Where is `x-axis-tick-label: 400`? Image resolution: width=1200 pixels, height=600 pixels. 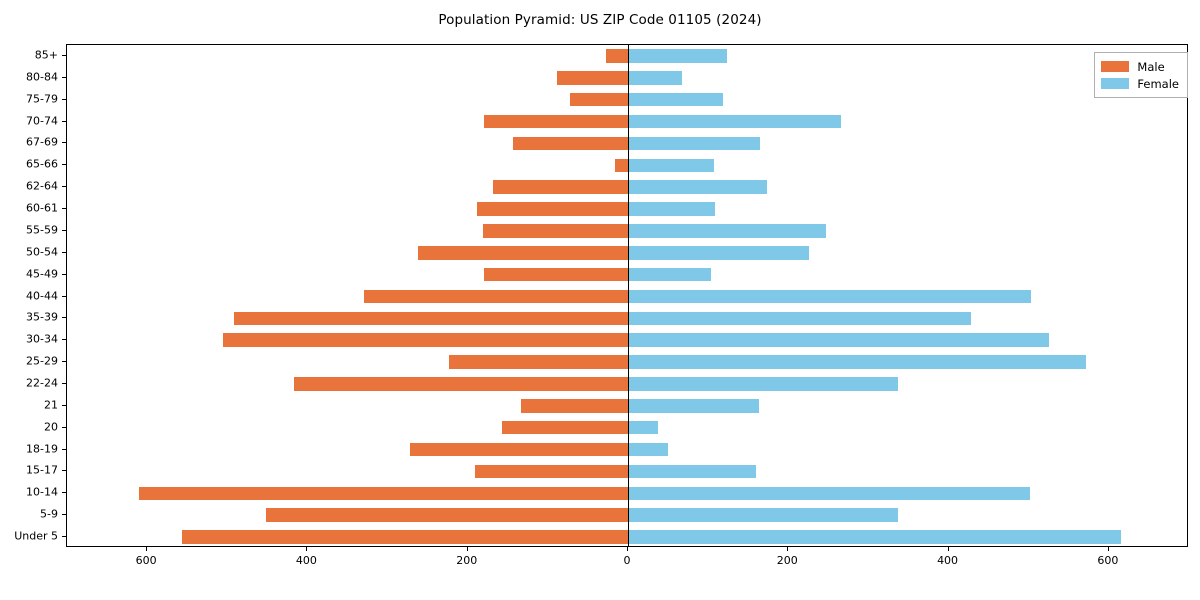
x-axis-tick-label: 400 is located at coordinates (948, 560).